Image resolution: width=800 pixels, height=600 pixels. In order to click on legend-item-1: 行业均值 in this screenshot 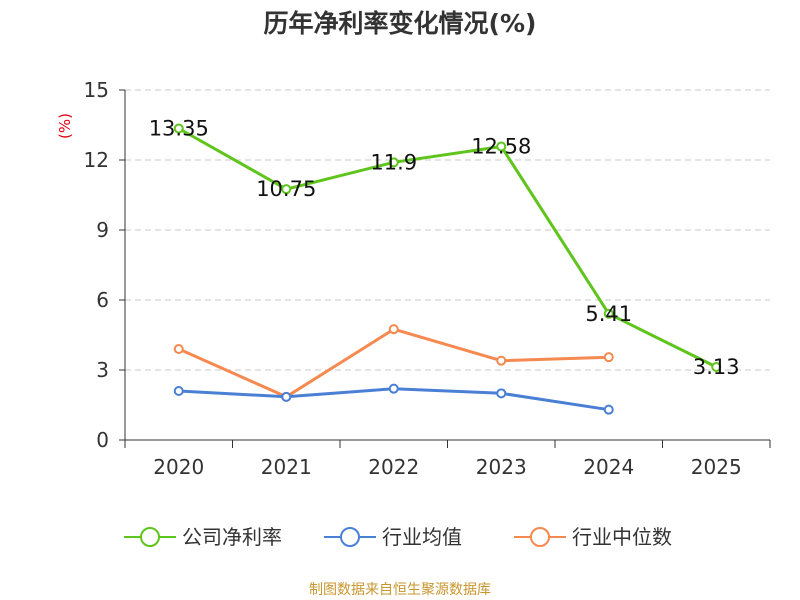, I will do `click(393, 537)`.